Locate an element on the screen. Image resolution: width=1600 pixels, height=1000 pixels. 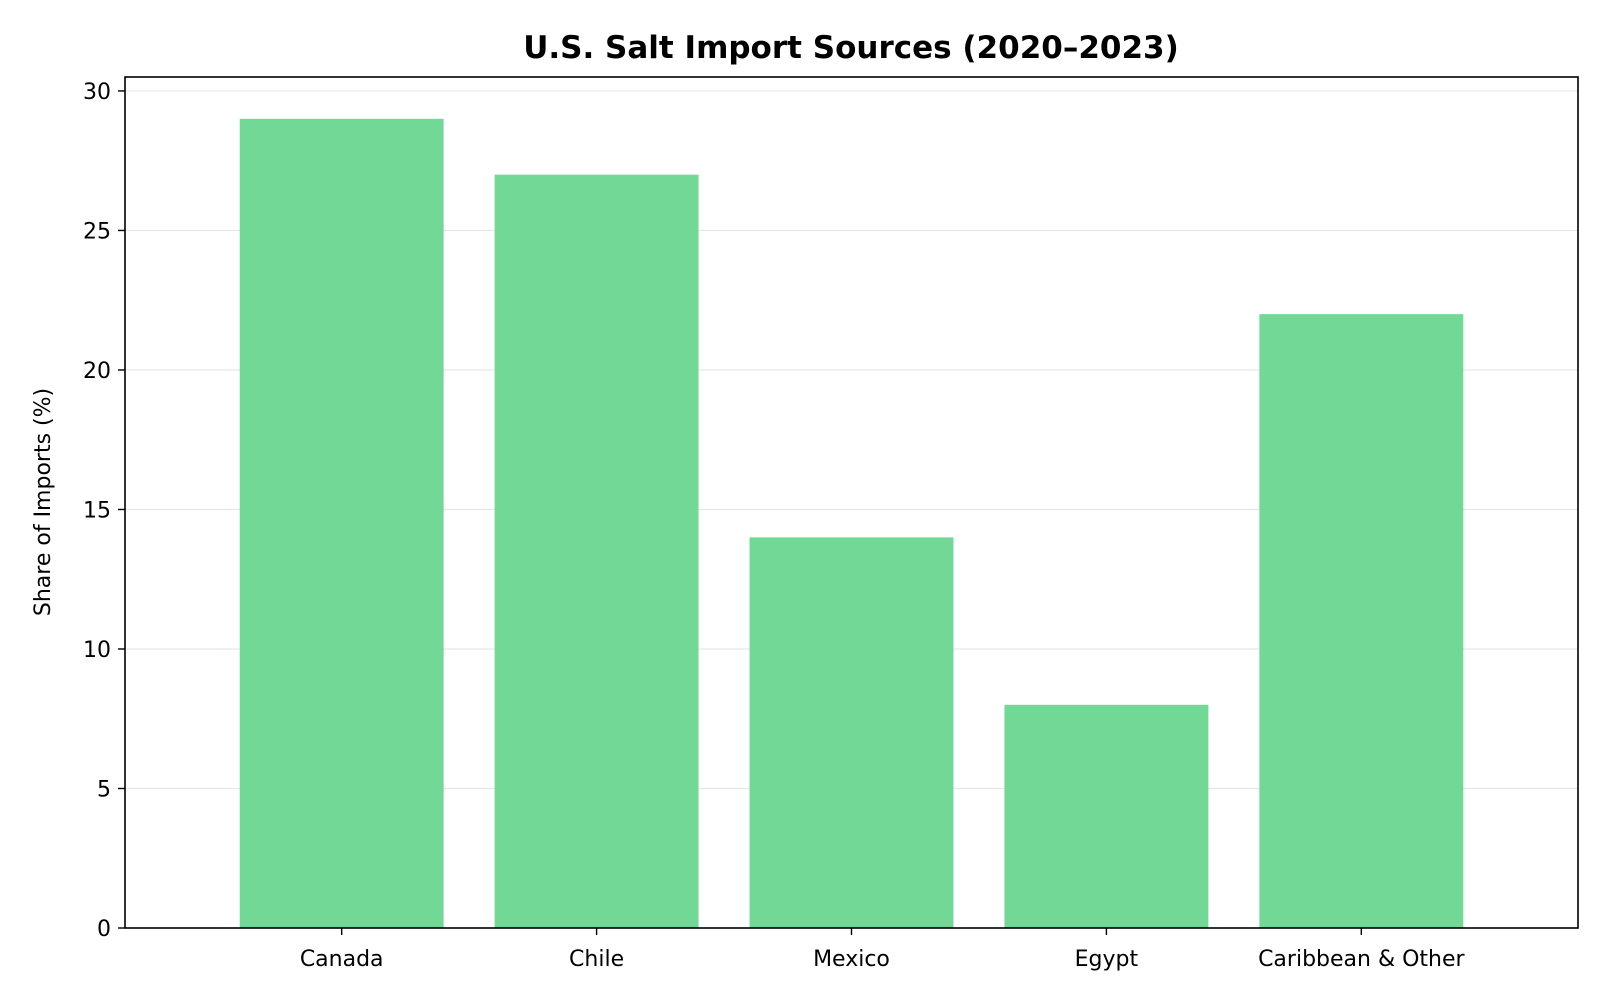
y-tick-label: 0 is located at coordinates (104, 929).